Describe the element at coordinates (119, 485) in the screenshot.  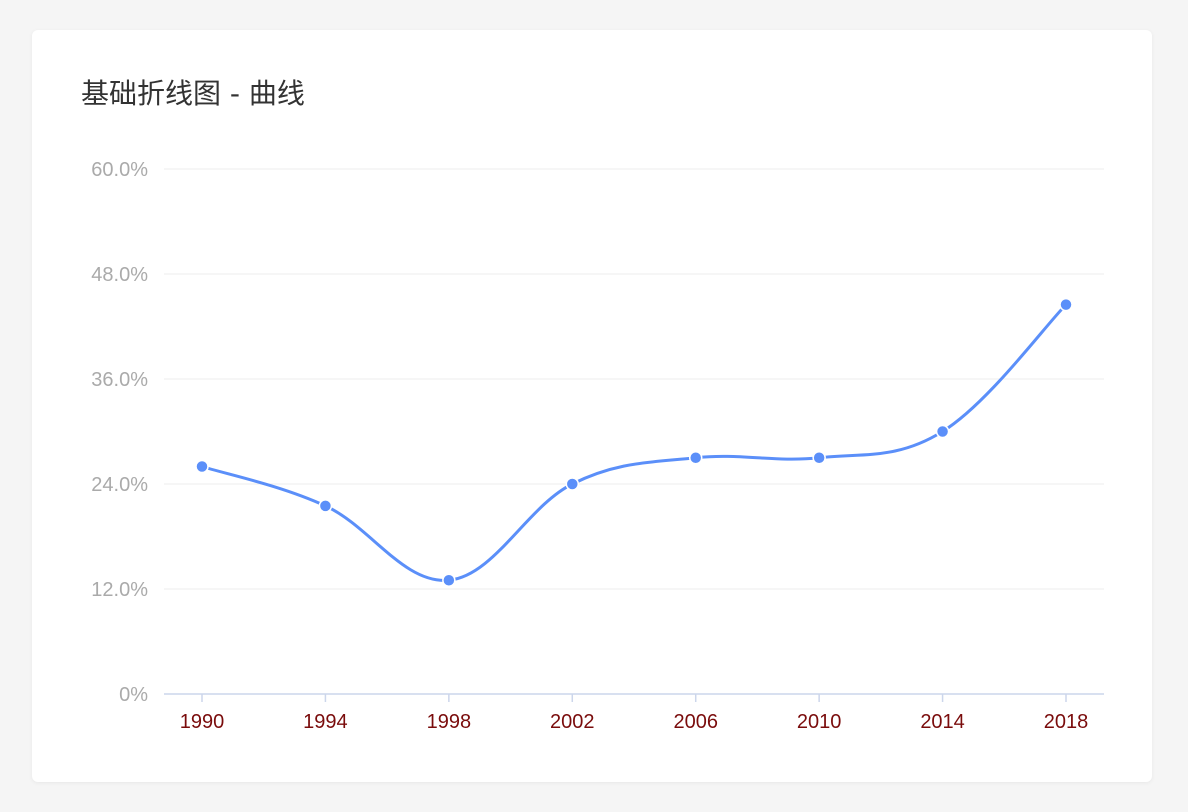
I see `y-tick-label: 24.0%` at that location.